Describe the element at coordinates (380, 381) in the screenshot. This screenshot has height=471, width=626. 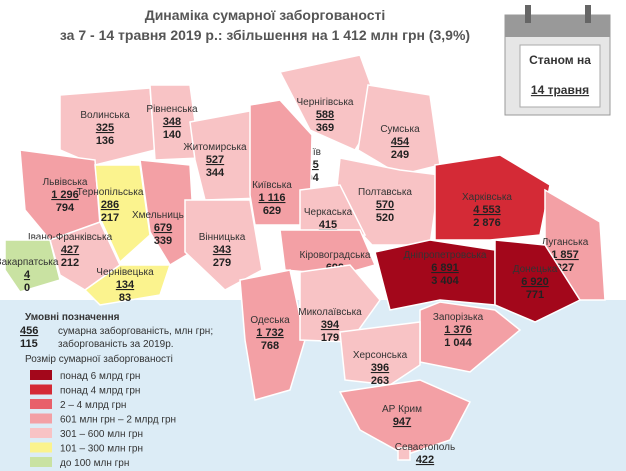
I see `region-2019: 263` at that location.